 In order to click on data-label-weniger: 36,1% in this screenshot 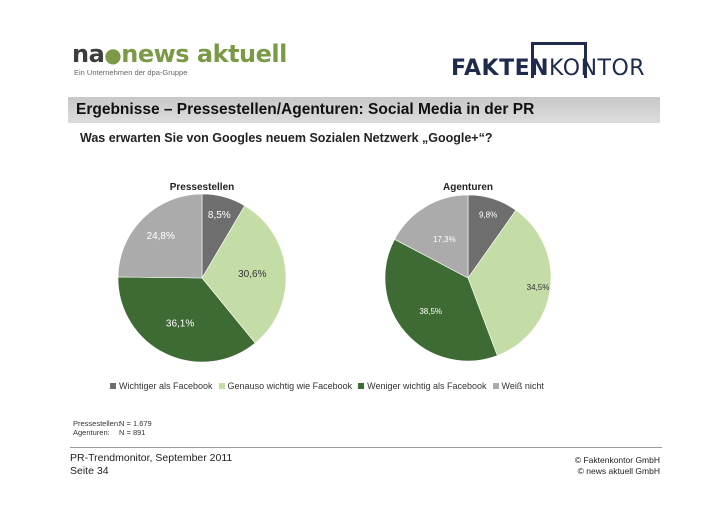, I will do `click(180, 323)`.